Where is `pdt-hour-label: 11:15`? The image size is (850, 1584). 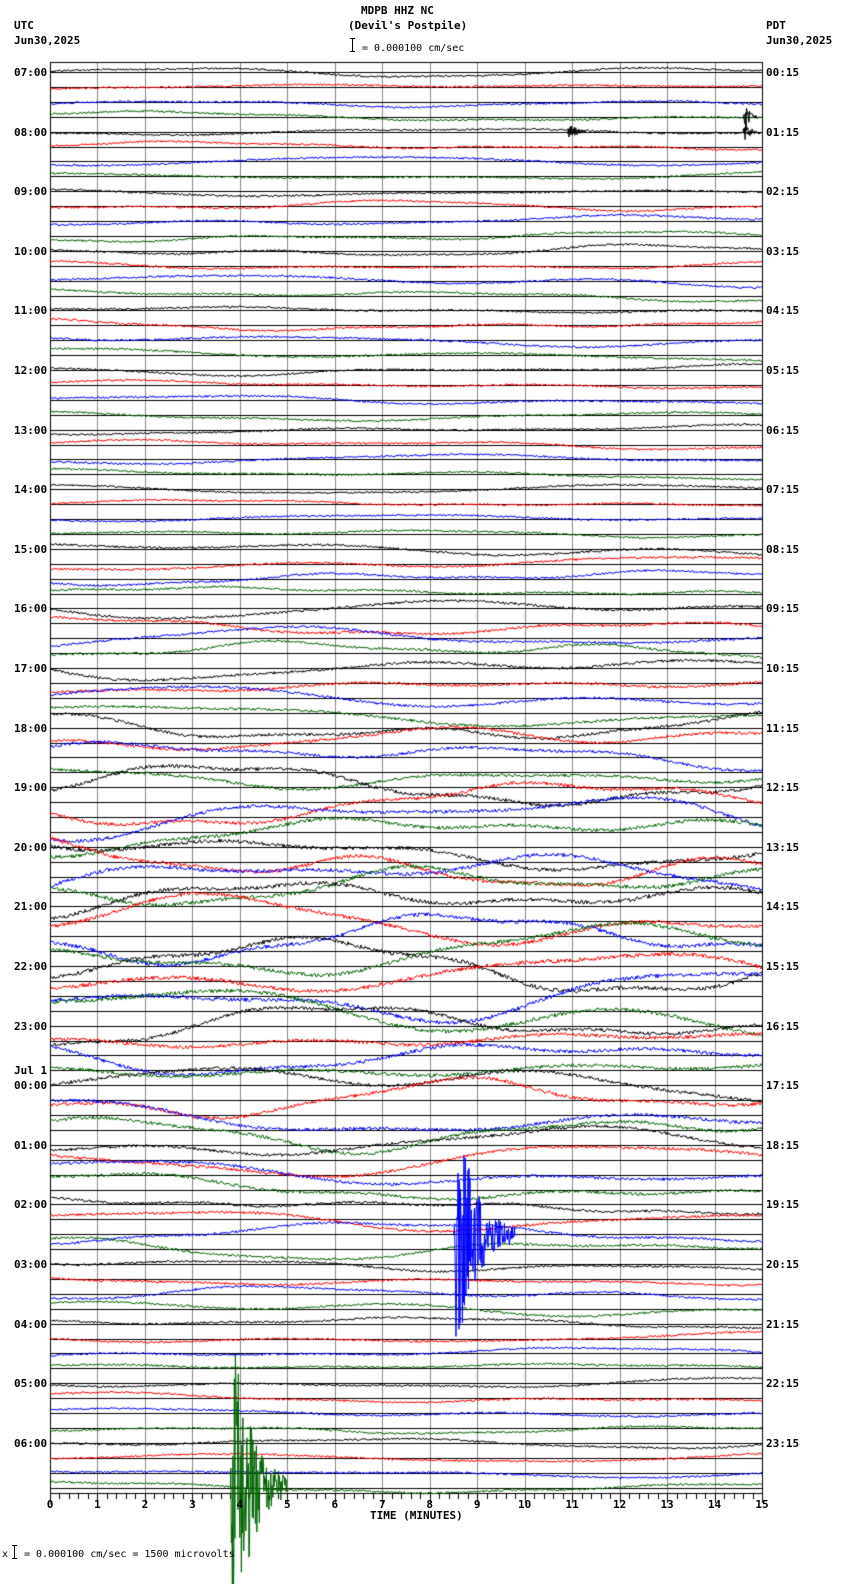
pdt-hour-label: 11:15 is located at coordinates (783, 728).